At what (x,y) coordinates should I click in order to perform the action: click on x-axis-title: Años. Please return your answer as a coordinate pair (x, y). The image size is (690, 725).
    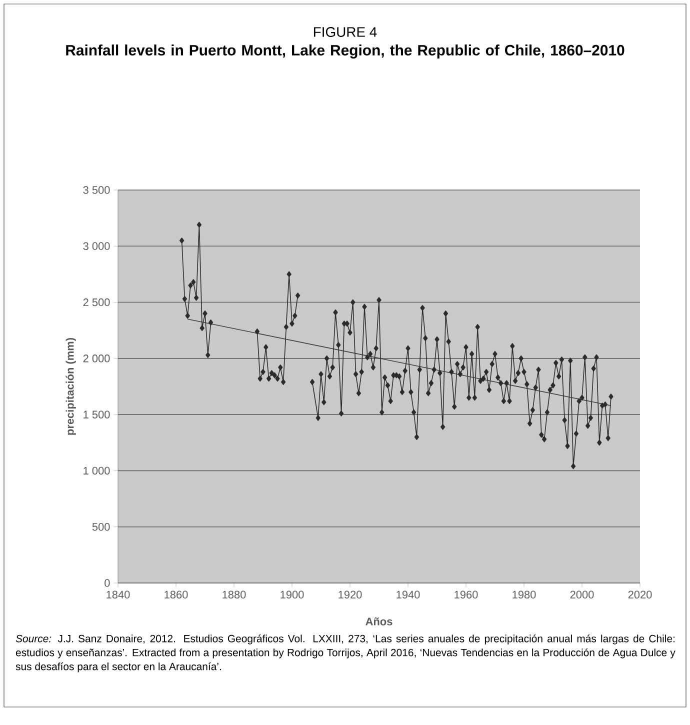
    Looking at the image, I should click on (379, 621).